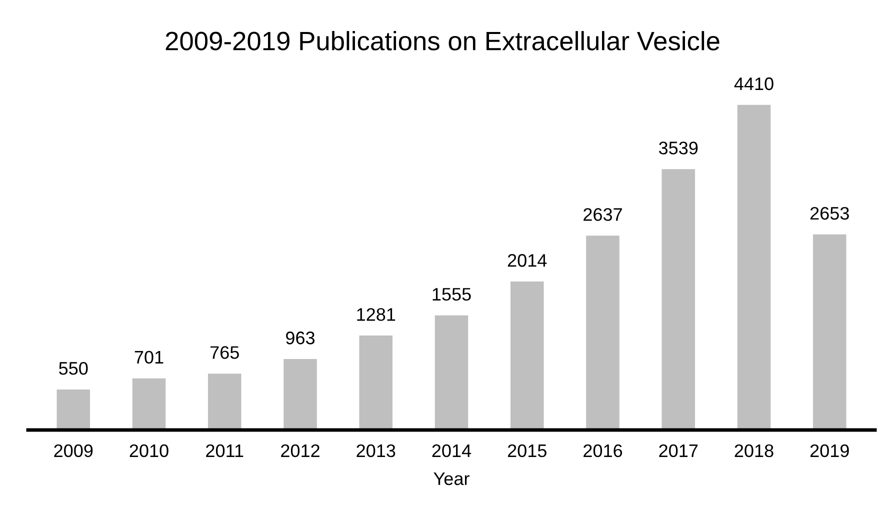  I want to click on data-label: 2653, so click(829, 213).